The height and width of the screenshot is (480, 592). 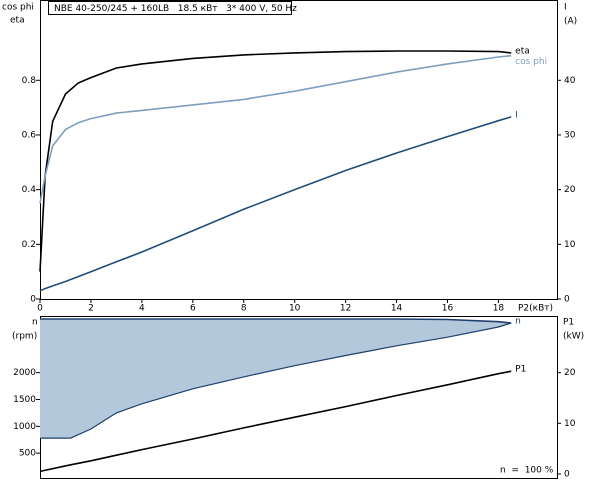 I want to click on annotation: n = 100 %, so click(x=527, y=471).